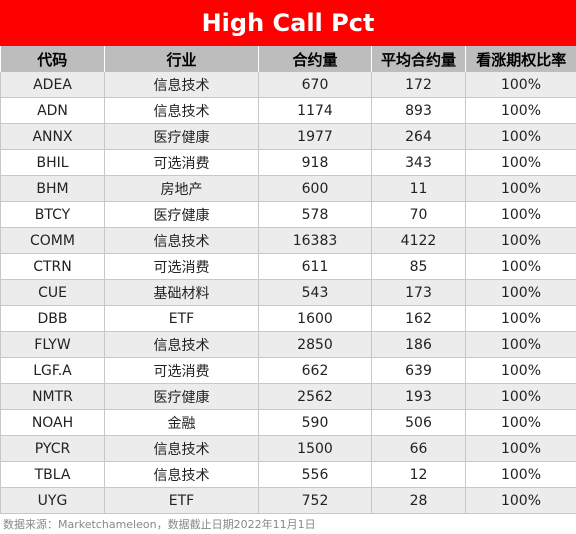 The height and width of the screenshot is (534, 576). Describe the element at coordinates (315, 110) in the screenshot. I see `cell-volume: 1174` at that location.